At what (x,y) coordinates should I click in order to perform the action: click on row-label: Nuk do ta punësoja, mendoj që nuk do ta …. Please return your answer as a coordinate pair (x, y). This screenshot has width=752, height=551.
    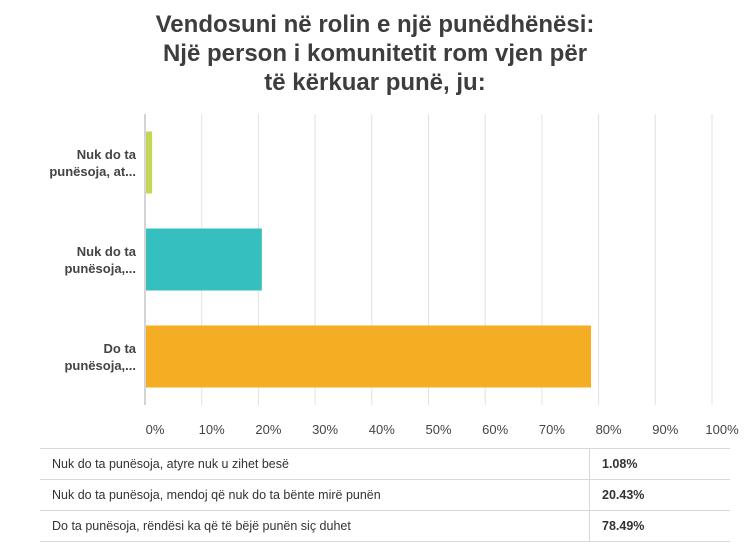
    Looking at the image, I should click on (315, 495).